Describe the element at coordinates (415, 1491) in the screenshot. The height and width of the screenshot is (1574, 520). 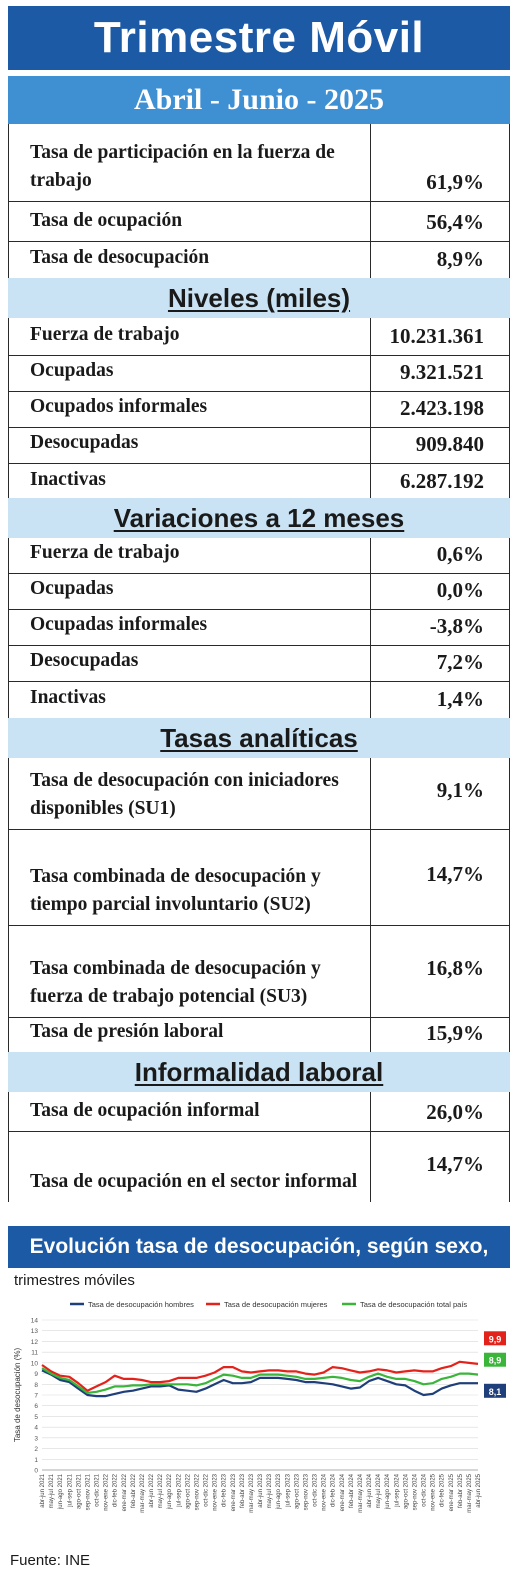
I see `x-tick-label: sep-nov 2024` at that location.